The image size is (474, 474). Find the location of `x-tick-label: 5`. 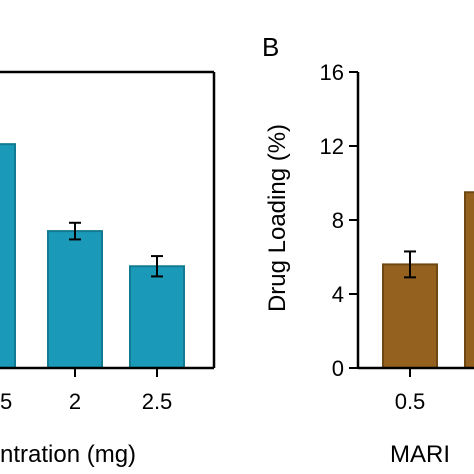

x-tick-label: 5 is located at coordinates (6, 401).